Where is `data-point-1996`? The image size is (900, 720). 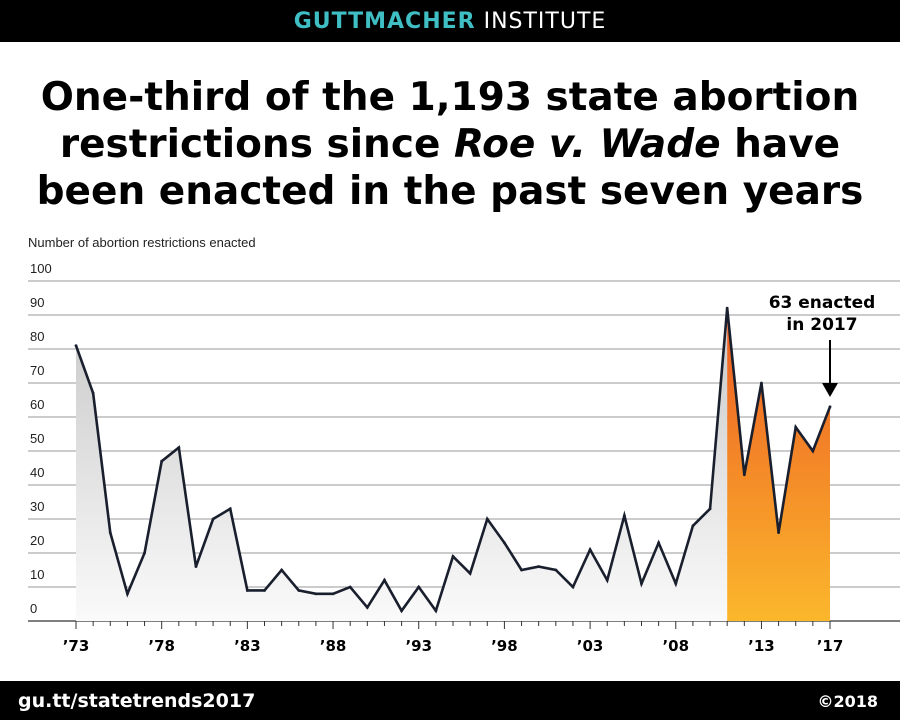
data-point-1996 is located at coordinates (470, 573).